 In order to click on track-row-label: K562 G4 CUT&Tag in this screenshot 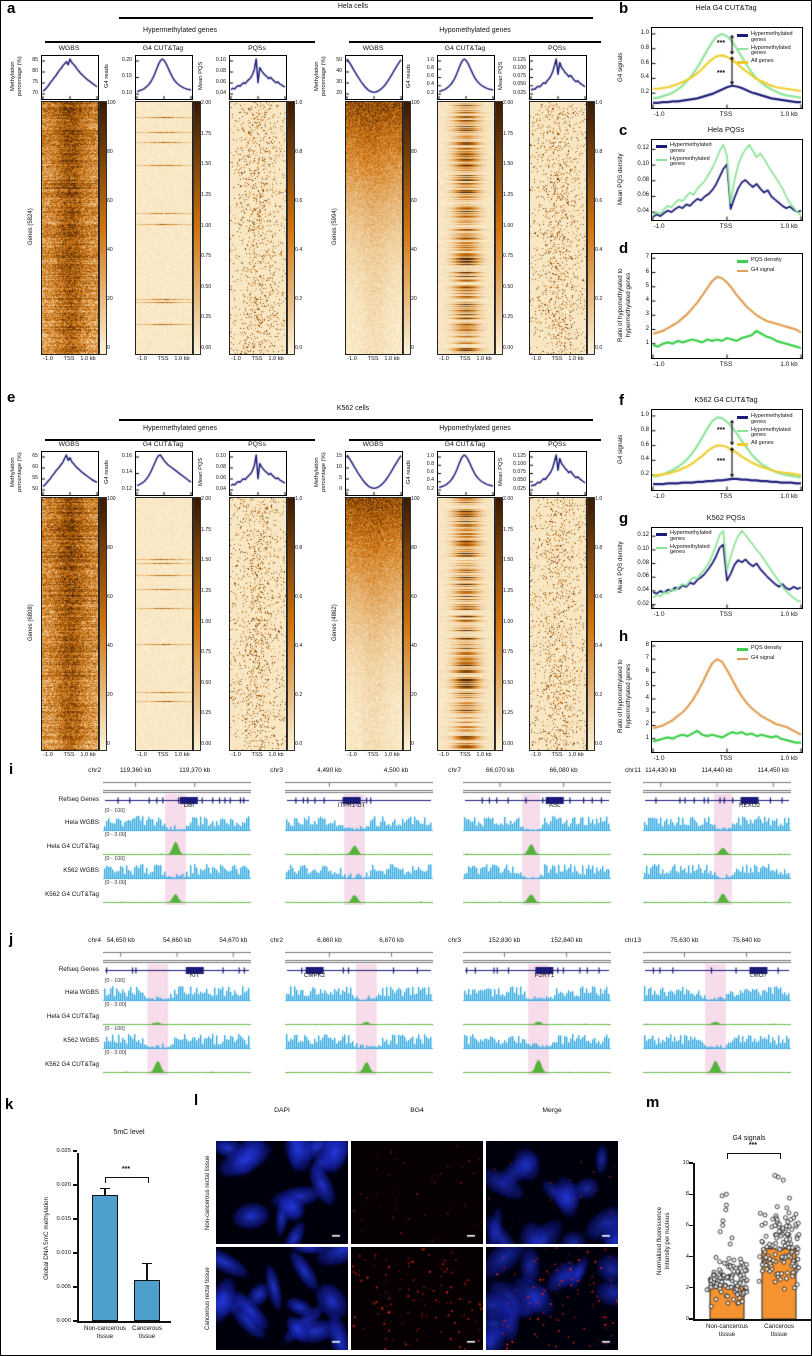, I will do `click(72, 1064)`.